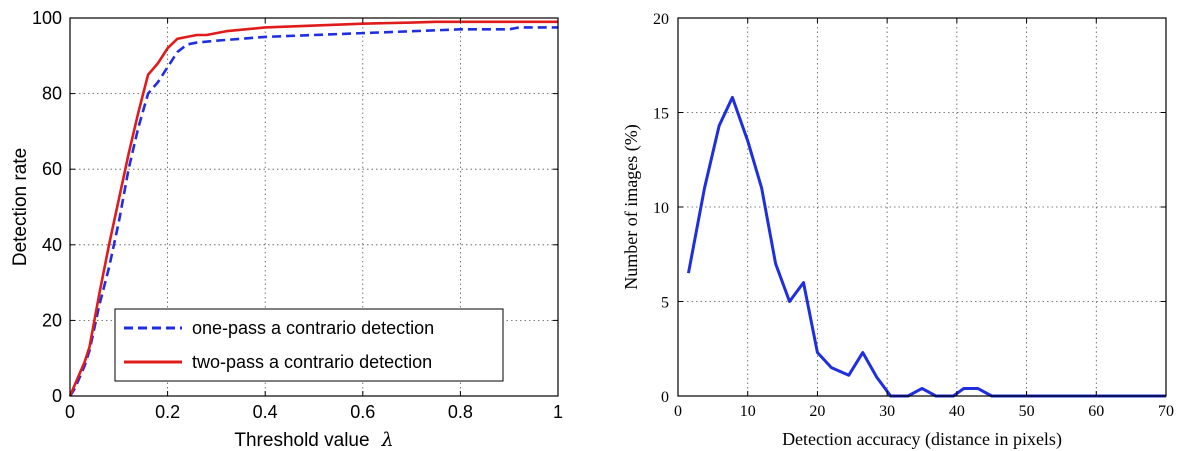  Describe the element at coordinates (817, 411) in the screenshot. I see `x-tick-label: 20` at that location.